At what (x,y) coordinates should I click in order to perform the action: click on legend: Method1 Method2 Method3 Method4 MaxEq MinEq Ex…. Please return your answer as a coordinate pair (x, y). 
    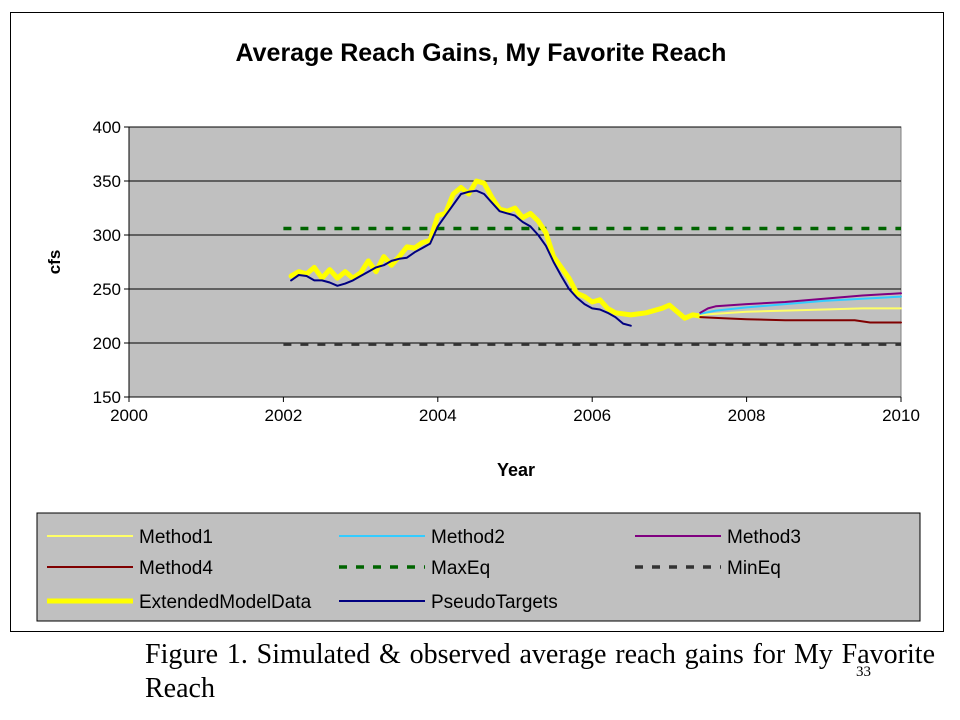
    Looking at the image, I should click on (424, 570).